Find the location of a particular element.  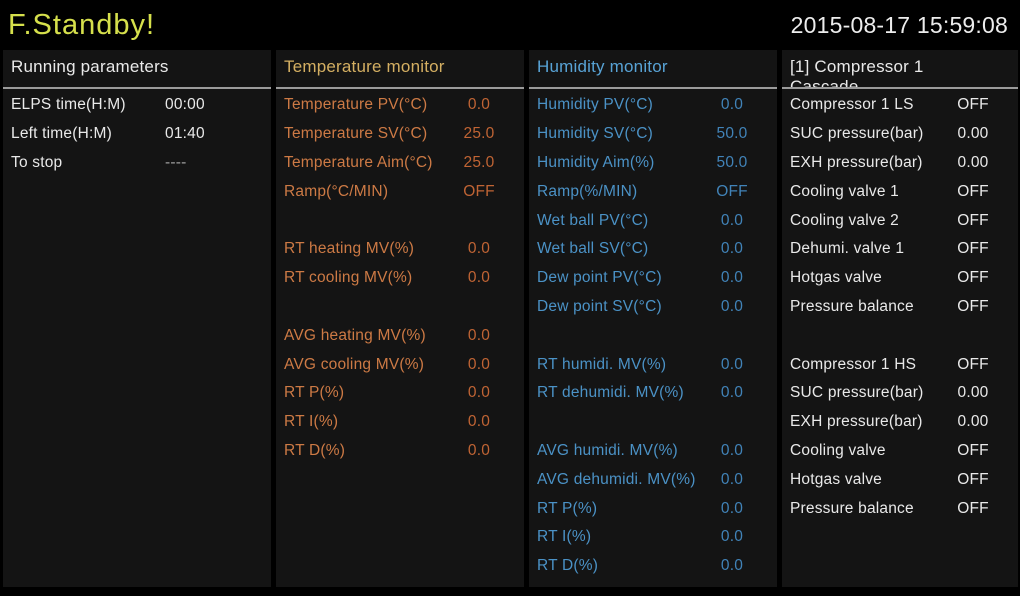

row-value: ---- is located at coordinates (176, 162).